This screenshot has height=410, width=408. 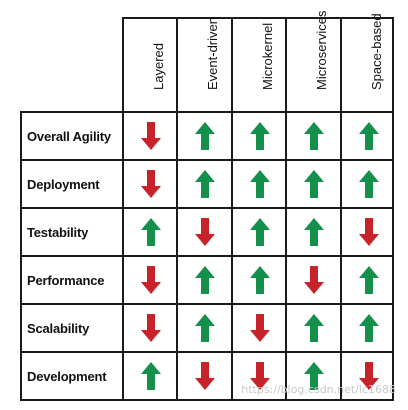 What do you see at coordinates (63, 184) in the screenshot?
I see `row-label-deployment: Deployment` at bounding box center [63, 184].